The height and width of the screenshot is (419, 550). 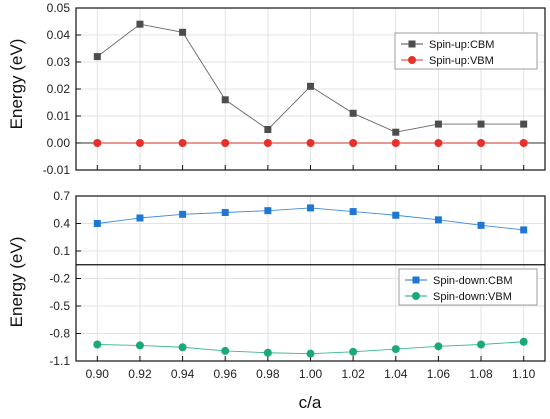 What do you see at coordinates (59, 334) in the screenshot?
I see `y-tick-label: -0.8` at bounding box center [59, 334].